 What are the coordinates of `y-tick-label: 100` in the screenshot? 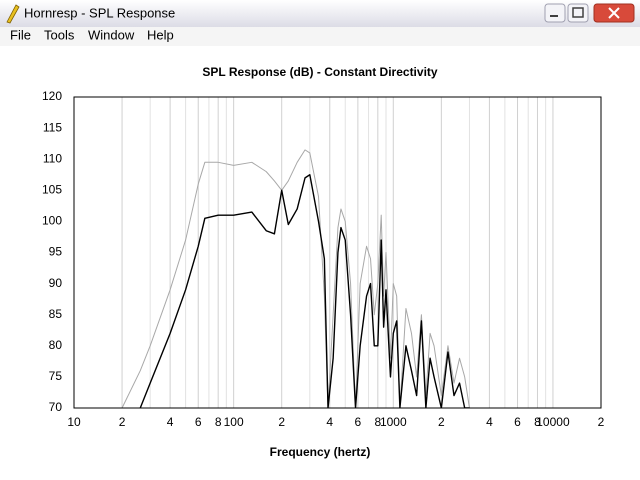 It's located at (52, 221).